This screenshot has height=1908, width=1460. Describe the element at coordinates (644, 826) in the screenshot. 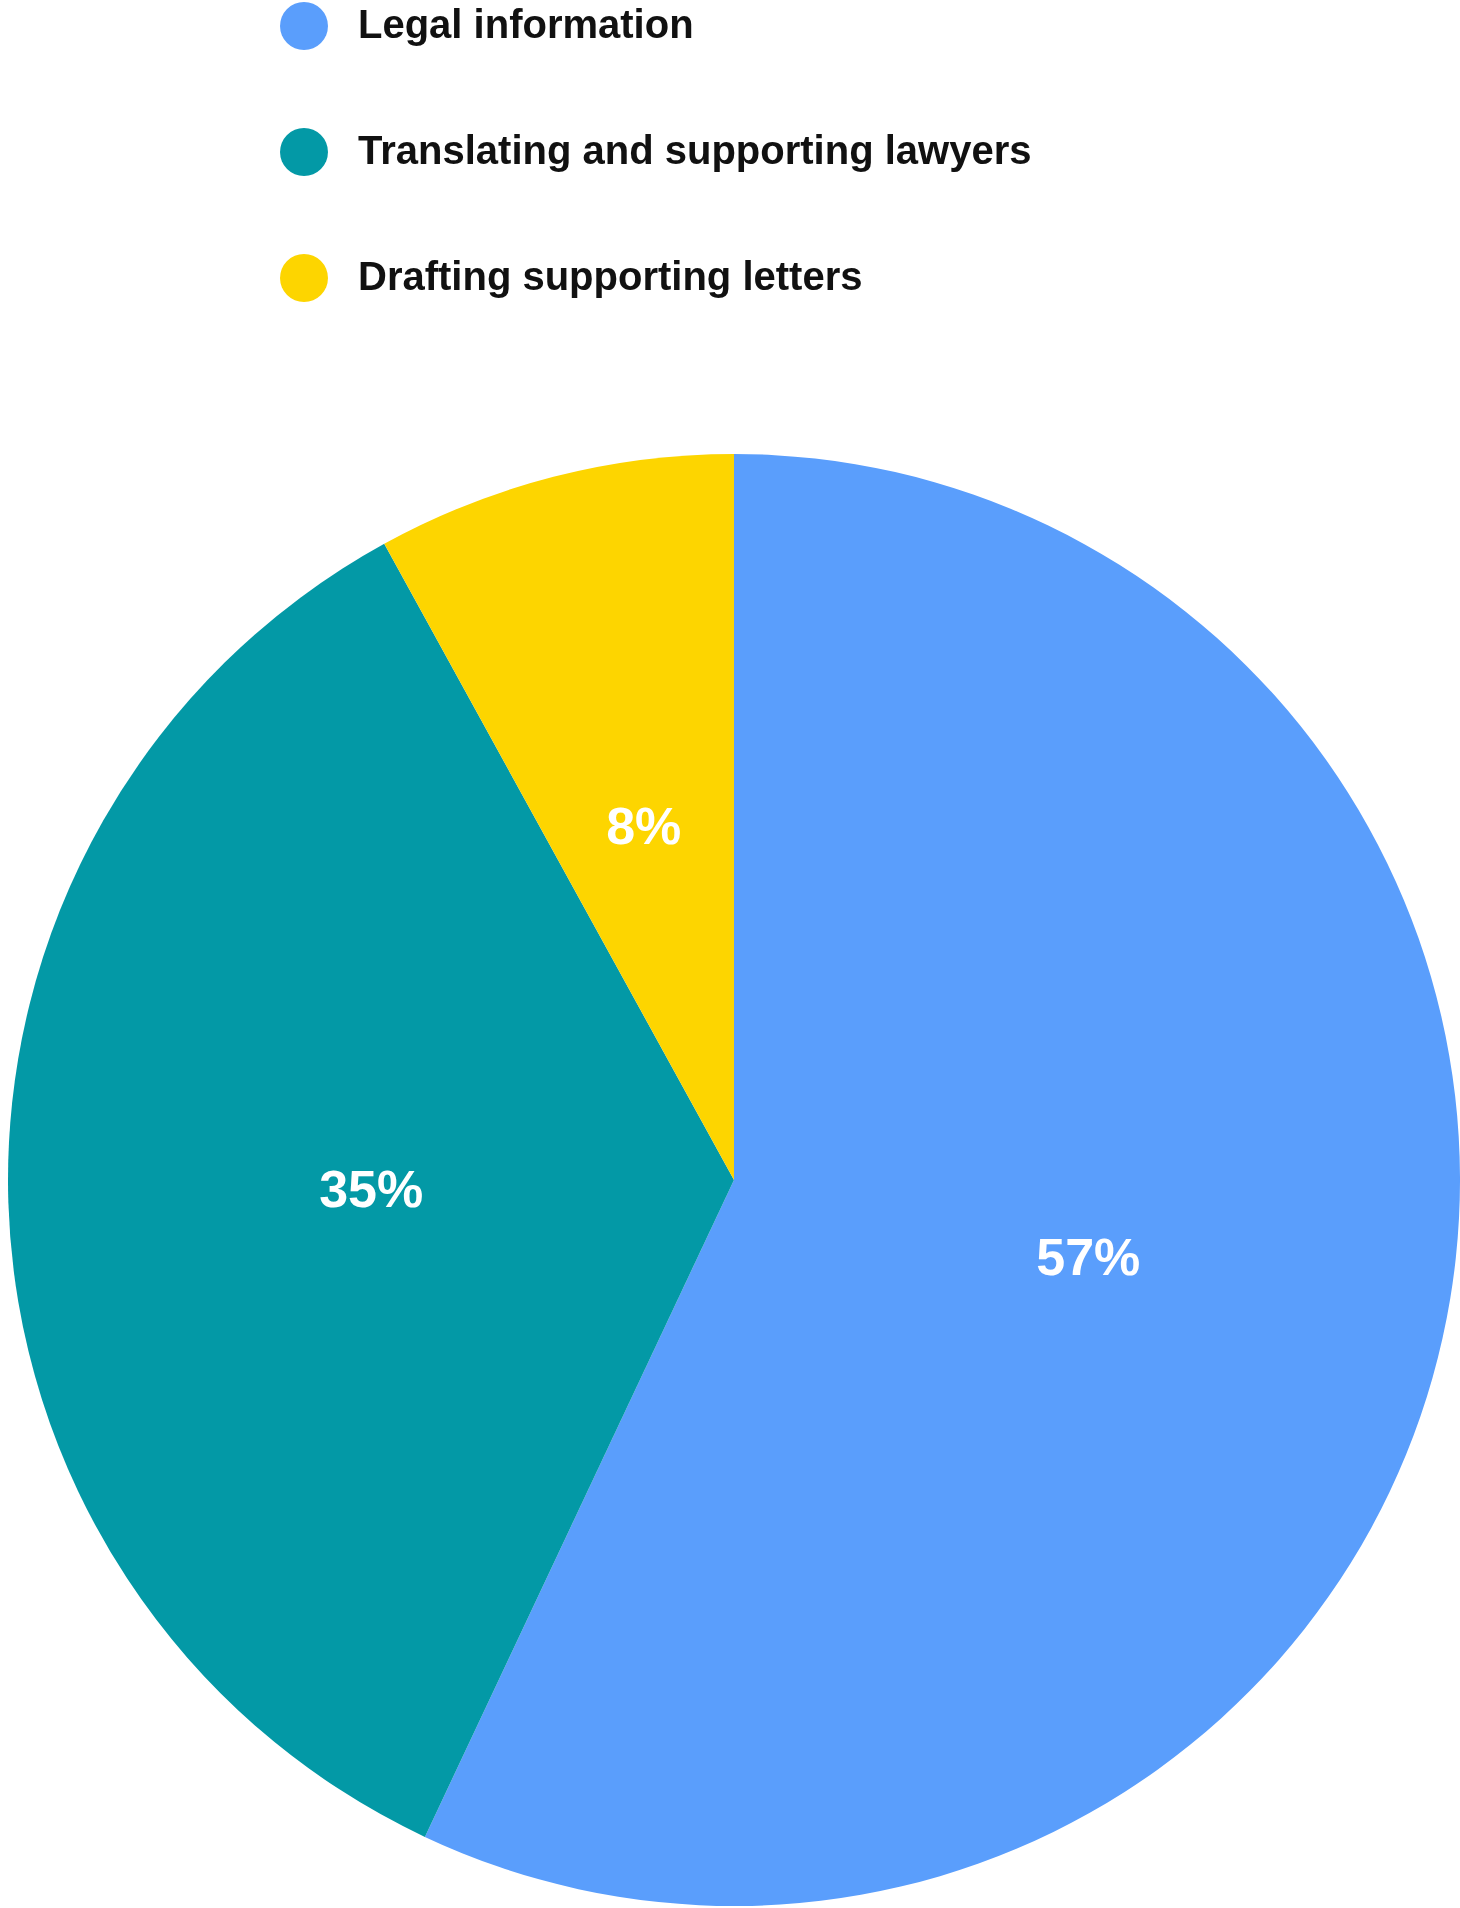

I see `data-label: 8%` at that location.